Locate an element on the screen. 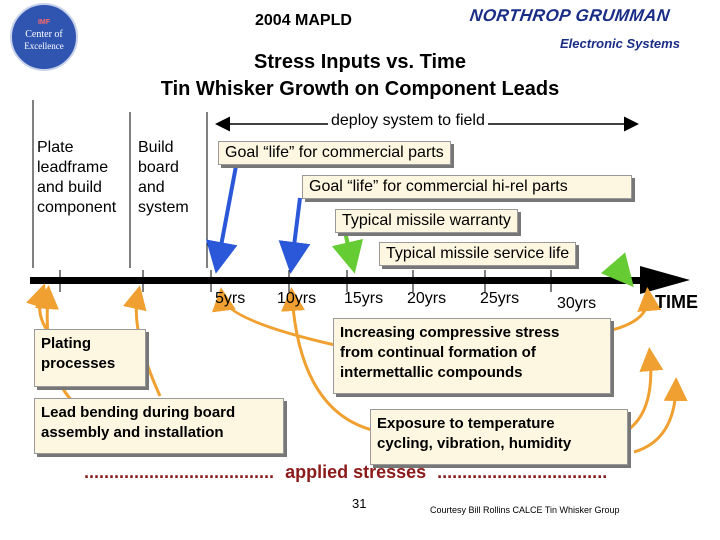  tick-label-5yrs: 5yrs is located at coordinates (230, 298).